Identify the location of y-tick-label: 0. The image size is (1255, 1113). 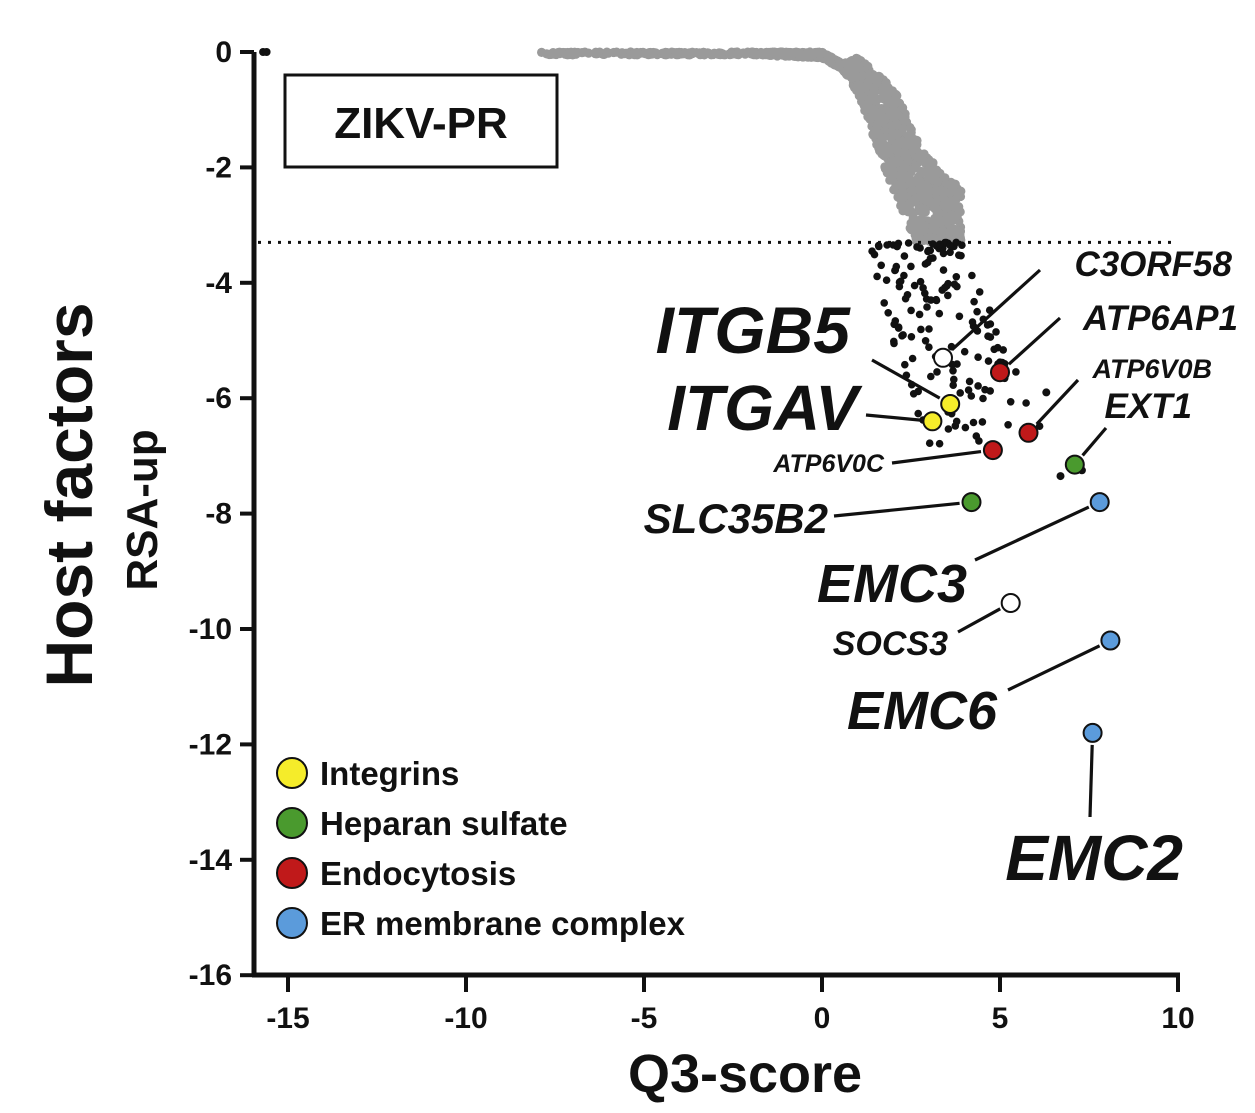
(223, 52).